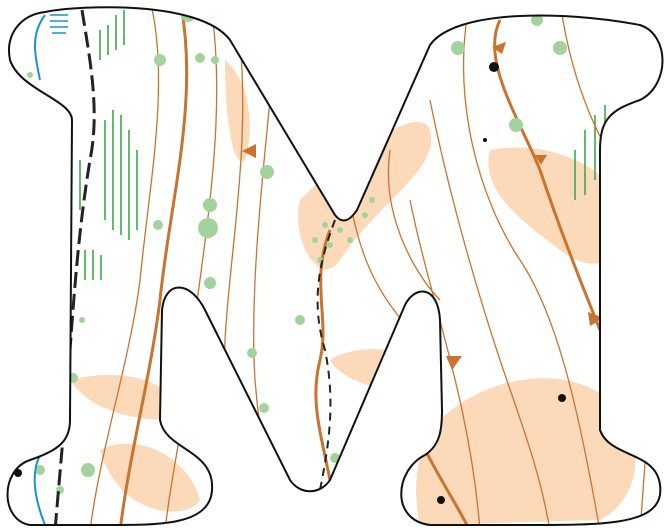 This screenshot has width=664, height=531. Describe the element at coordinates (59, 24) in the screenshot. I see `marsh` at that location.